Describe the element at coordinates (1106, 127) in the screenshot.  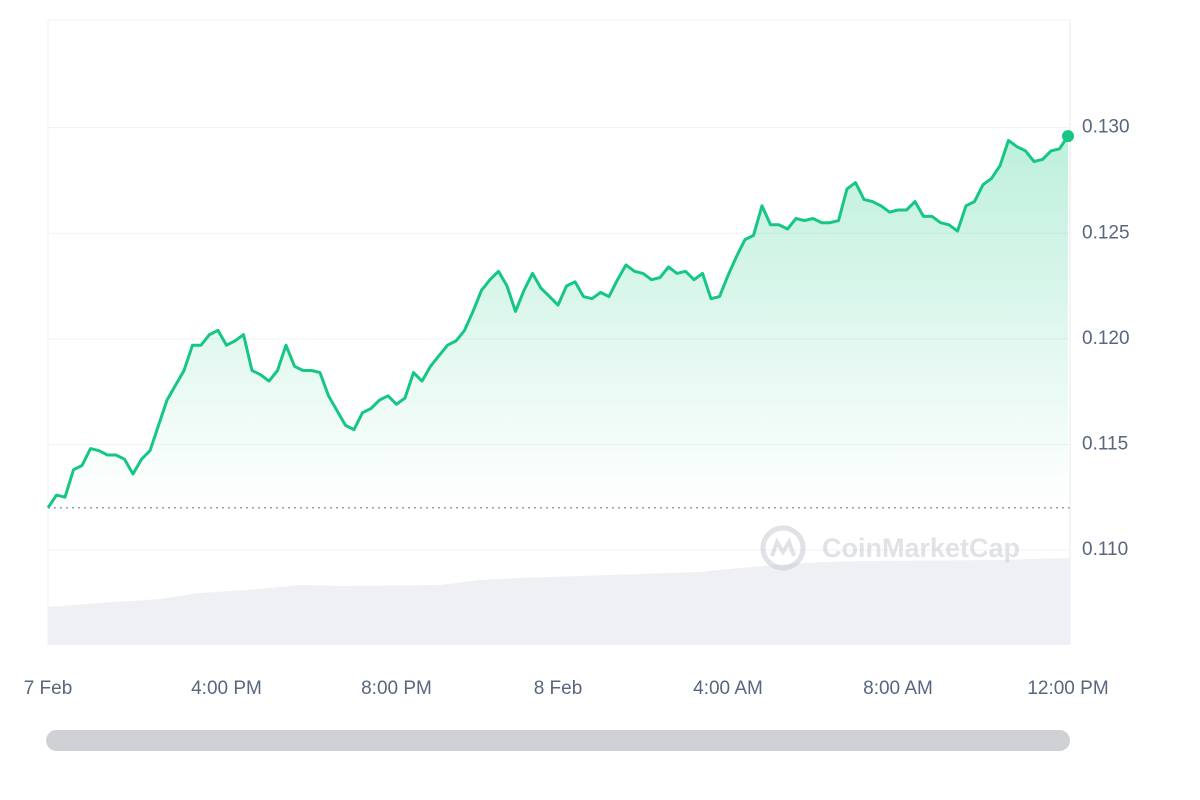
I see `y-tick-label: 0.130` at that location.